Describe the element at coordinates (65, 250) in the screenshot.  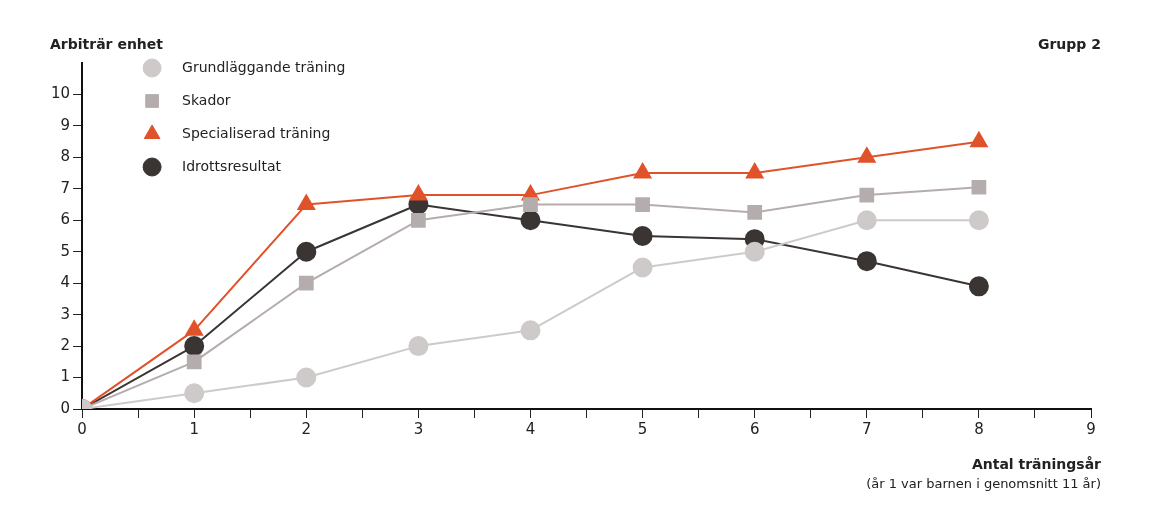
I see `y-tick-label: 5` at that location.